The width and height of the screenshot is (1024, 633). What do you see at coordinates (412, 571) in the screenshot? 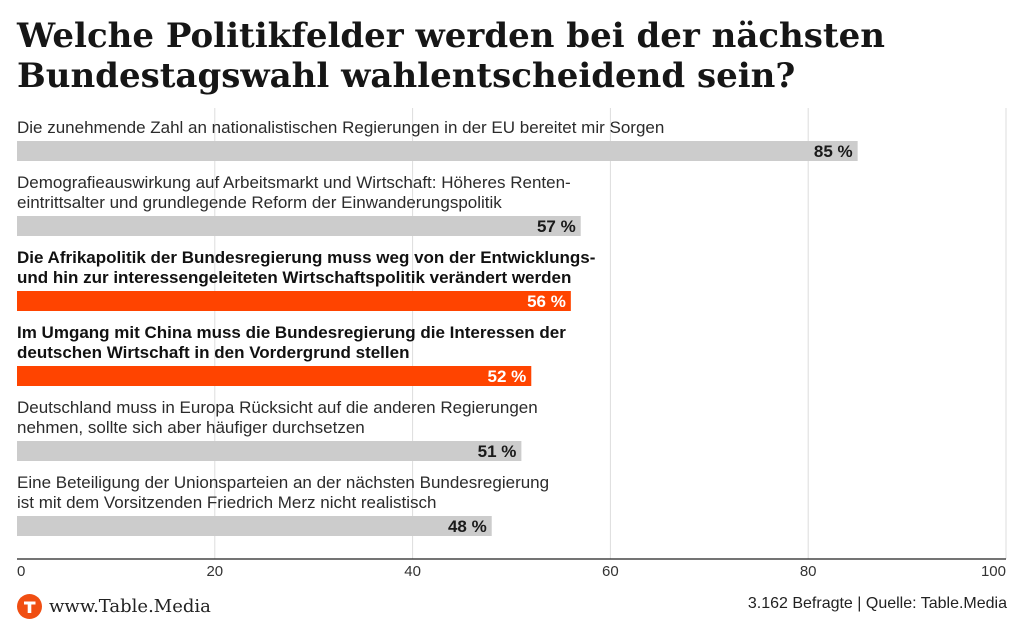
I see `x-tick-label: 40` at bounding box center [412, 571].